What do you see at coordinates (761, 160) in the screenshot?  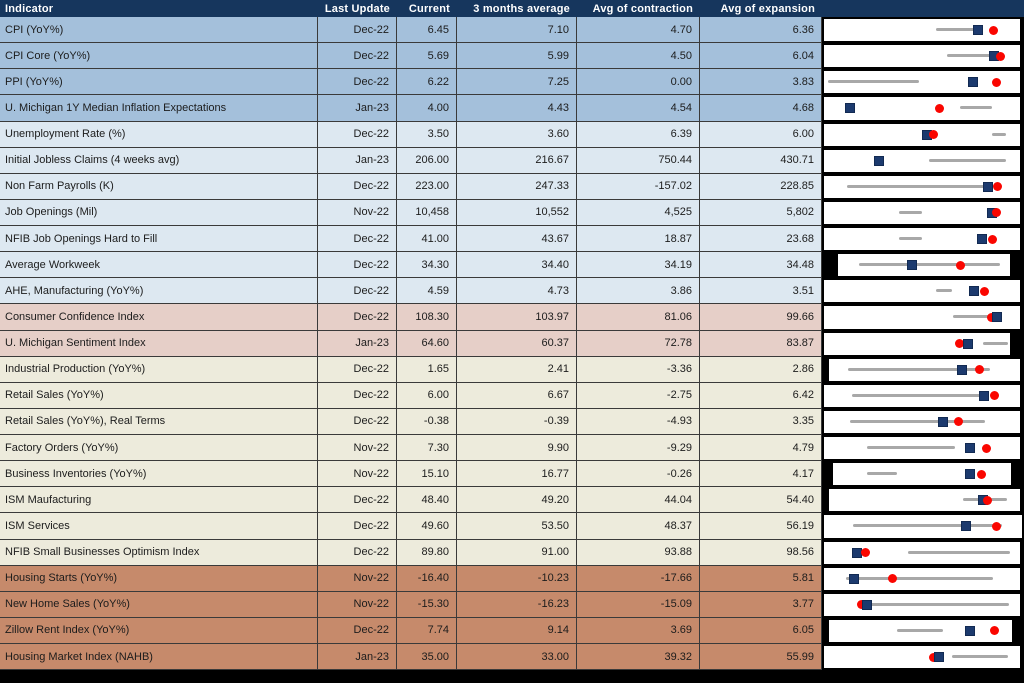 I see `cell-avg-expansion: 430.71` at bounding box center [761, 160].